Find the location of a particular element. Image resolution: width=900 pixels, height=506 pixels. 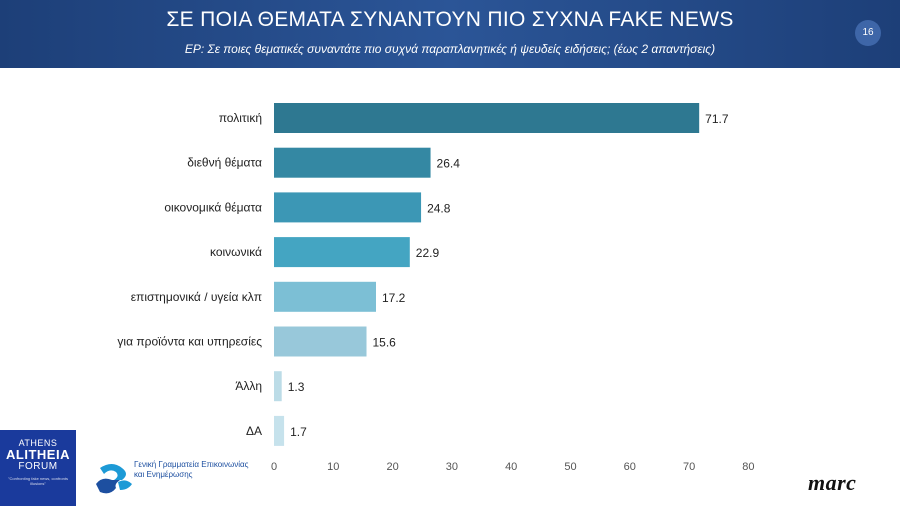

value-label: 17.2 is located at coordinates (394, 298).